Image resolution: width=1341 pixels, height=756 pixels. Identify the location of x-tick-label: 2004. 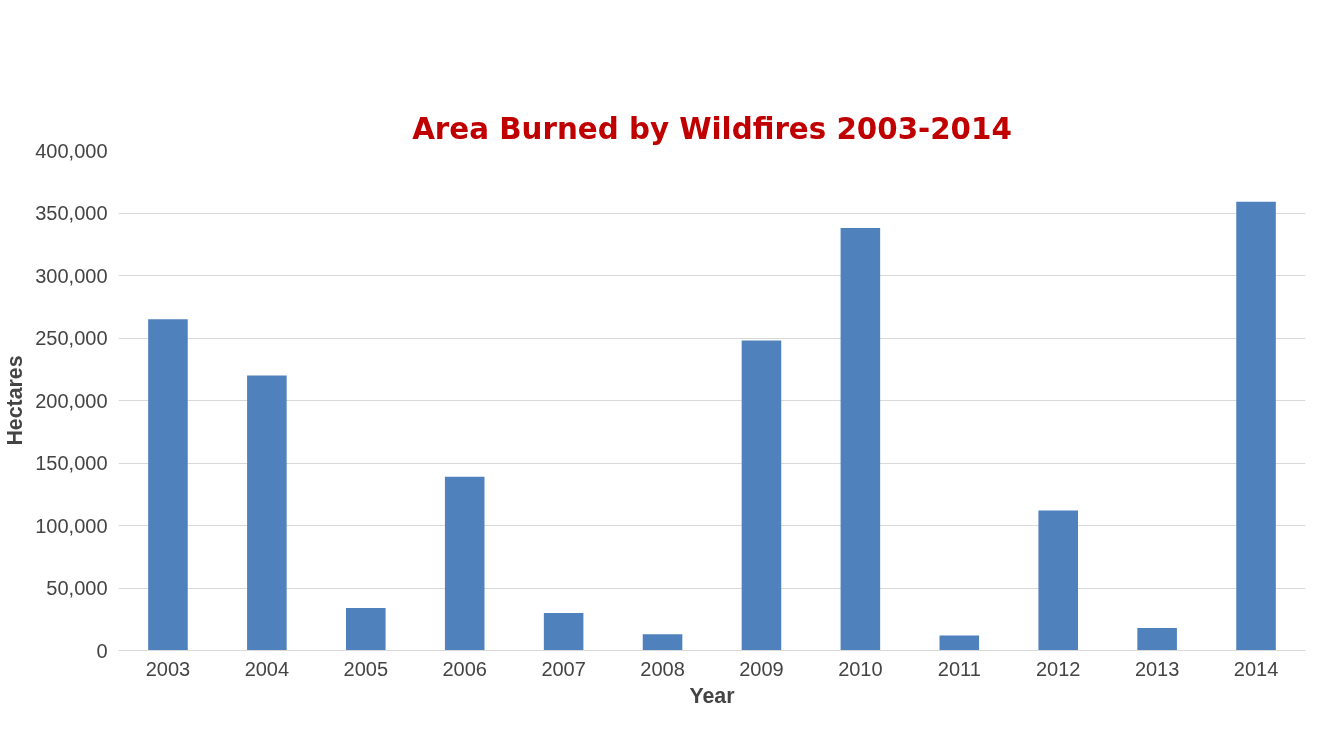
(267, 668).